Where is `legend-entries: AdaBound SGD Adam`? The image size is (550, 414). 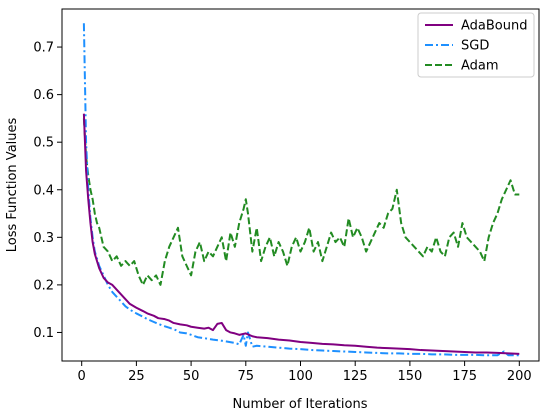 legend-entries: AdaBound SGD Adam is located at coordinates (476, 46).